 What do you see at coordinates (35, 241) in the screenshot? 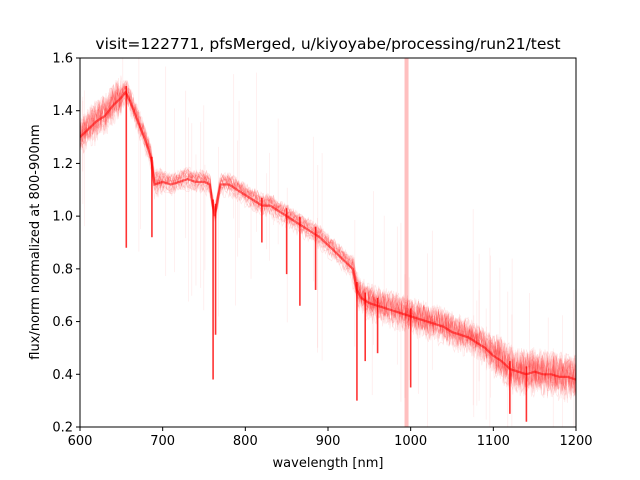
I see `y-axis-label: flux/norm normalized at 800-900nm` at bounding box center [35, 241].